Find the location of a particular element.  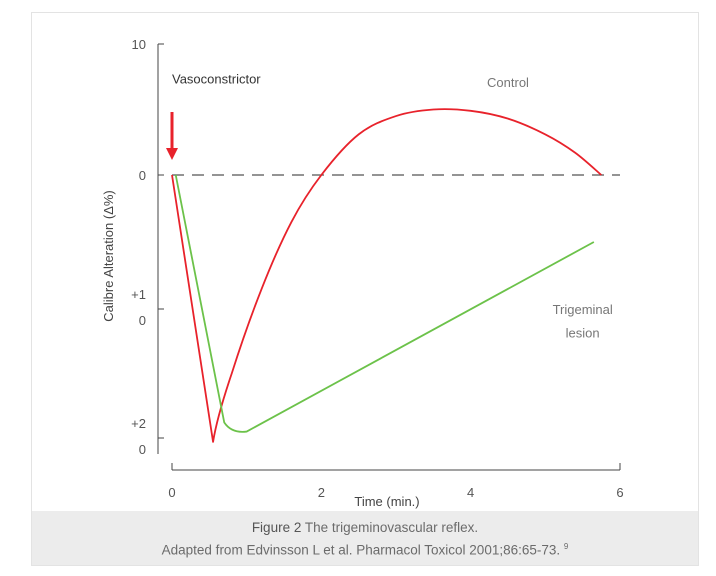

x-axis-title: Time (min.) is located at coordinates (386, 501).